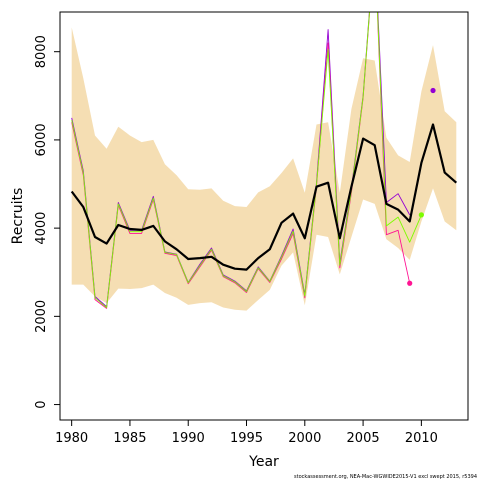  I want to click on x-axis-title: Year, so click(263, 462).